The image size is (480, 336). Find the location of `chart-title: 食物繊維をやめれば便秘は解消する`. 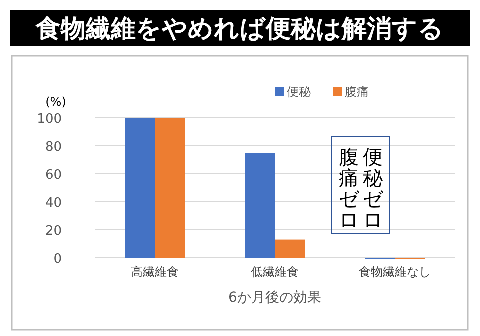

chart-title: 食物繊維をやめれば便秘は解消する is located at coordinates (239, 28).